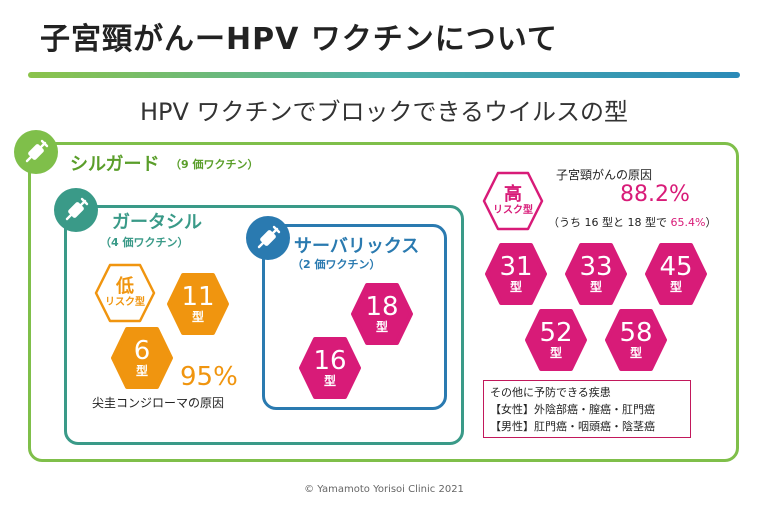 Image resolution: width=768 pixels, height=510 pixels. I want to click on gardasil-name: ガータシル, so click(157, 222).